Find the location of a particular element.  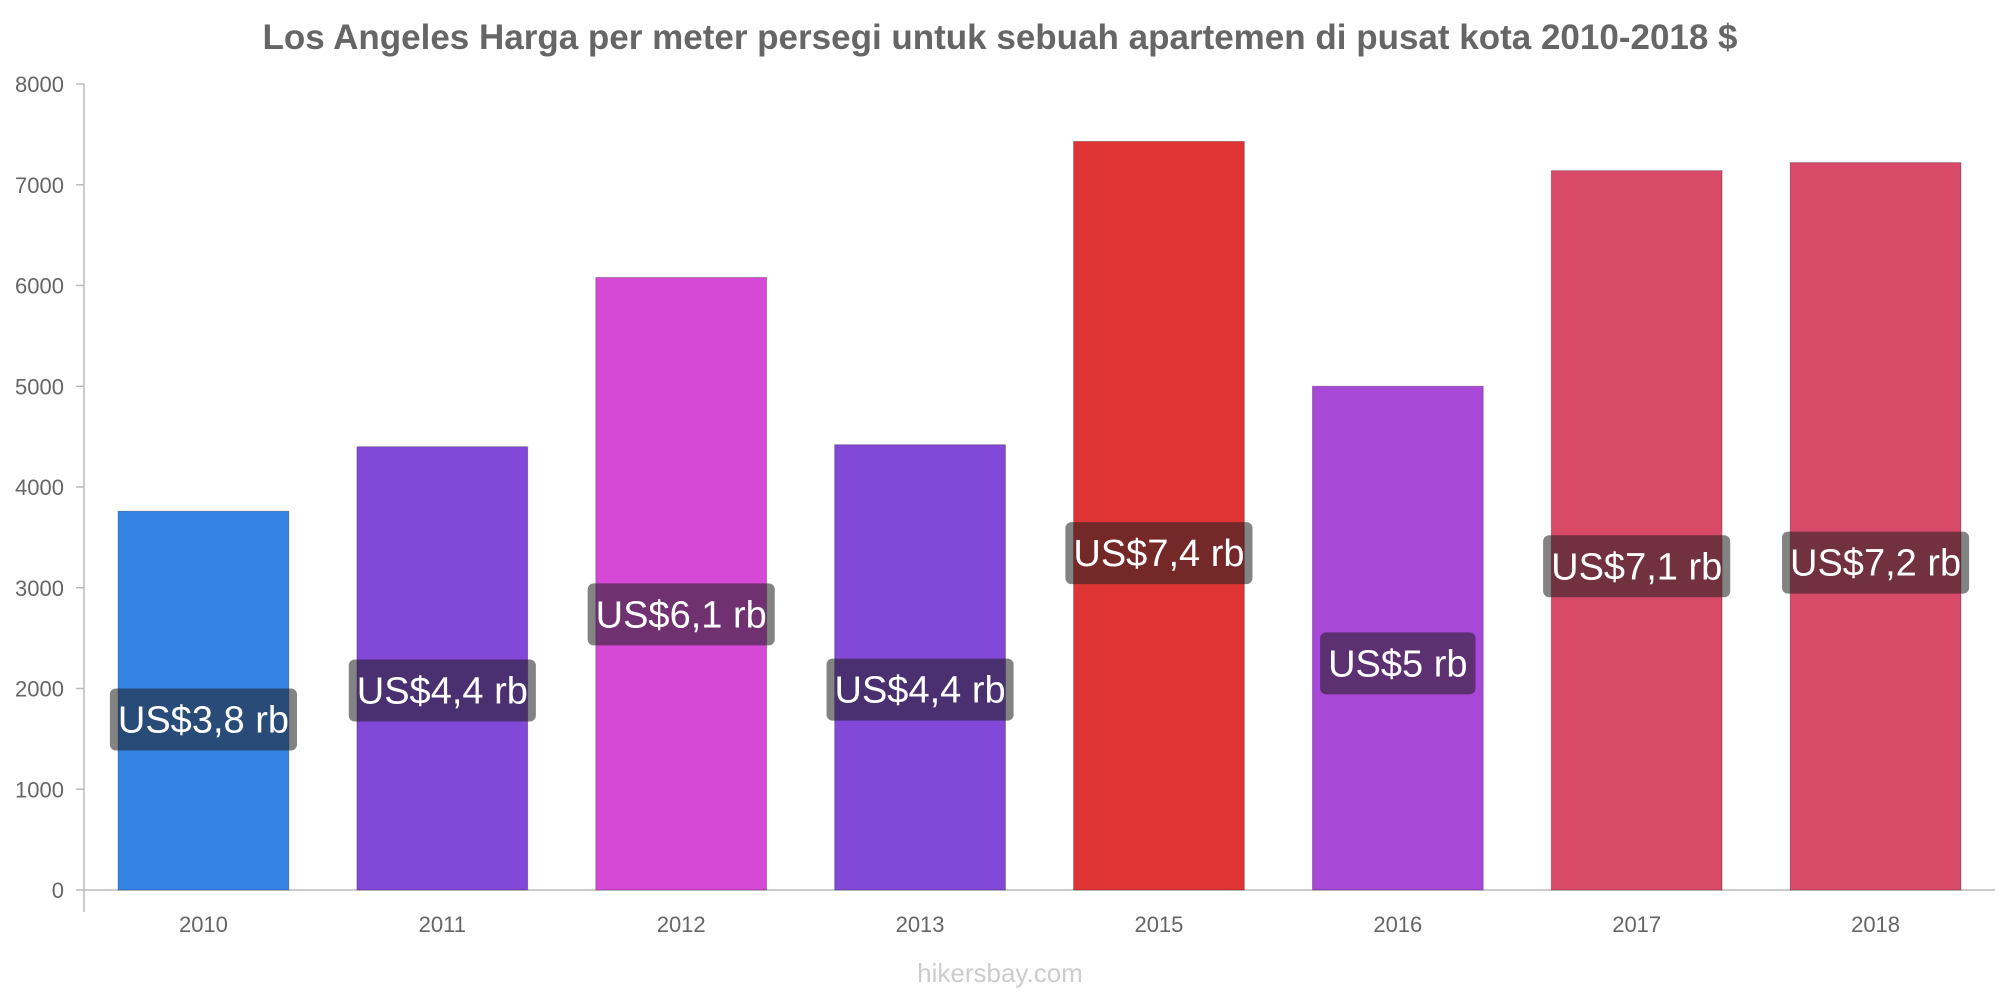

data-label-2010: US$3,8 rb is located at coordinates (203, 719).